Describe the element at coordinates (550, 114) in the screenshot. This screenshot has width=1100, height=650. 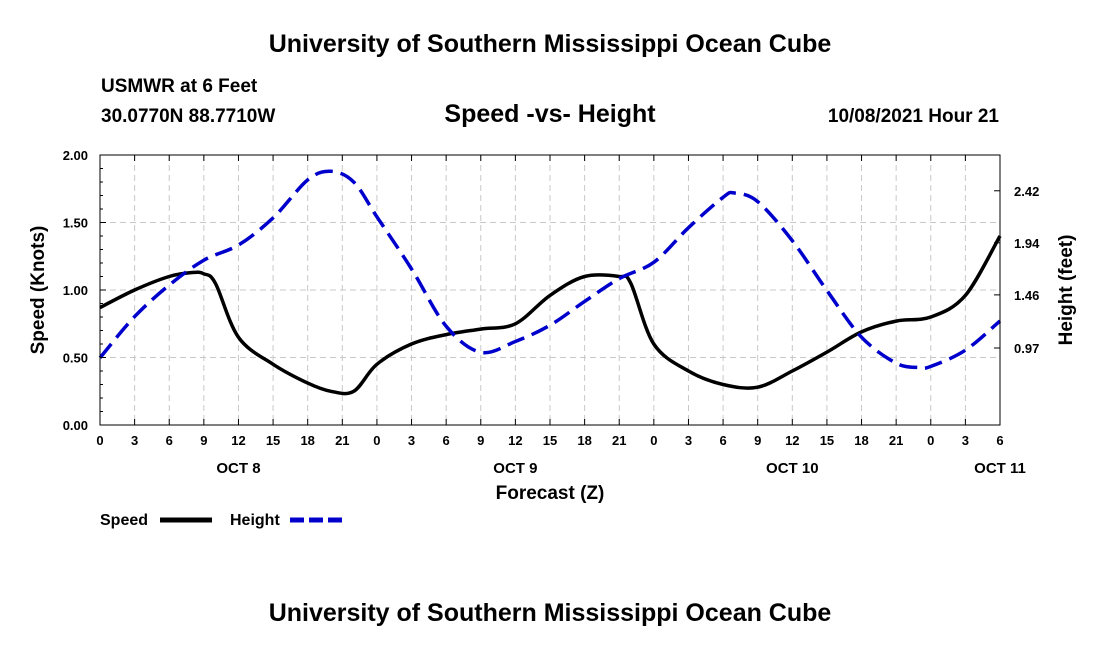
I see `chart-title: Speed -vs- Height` at that location.